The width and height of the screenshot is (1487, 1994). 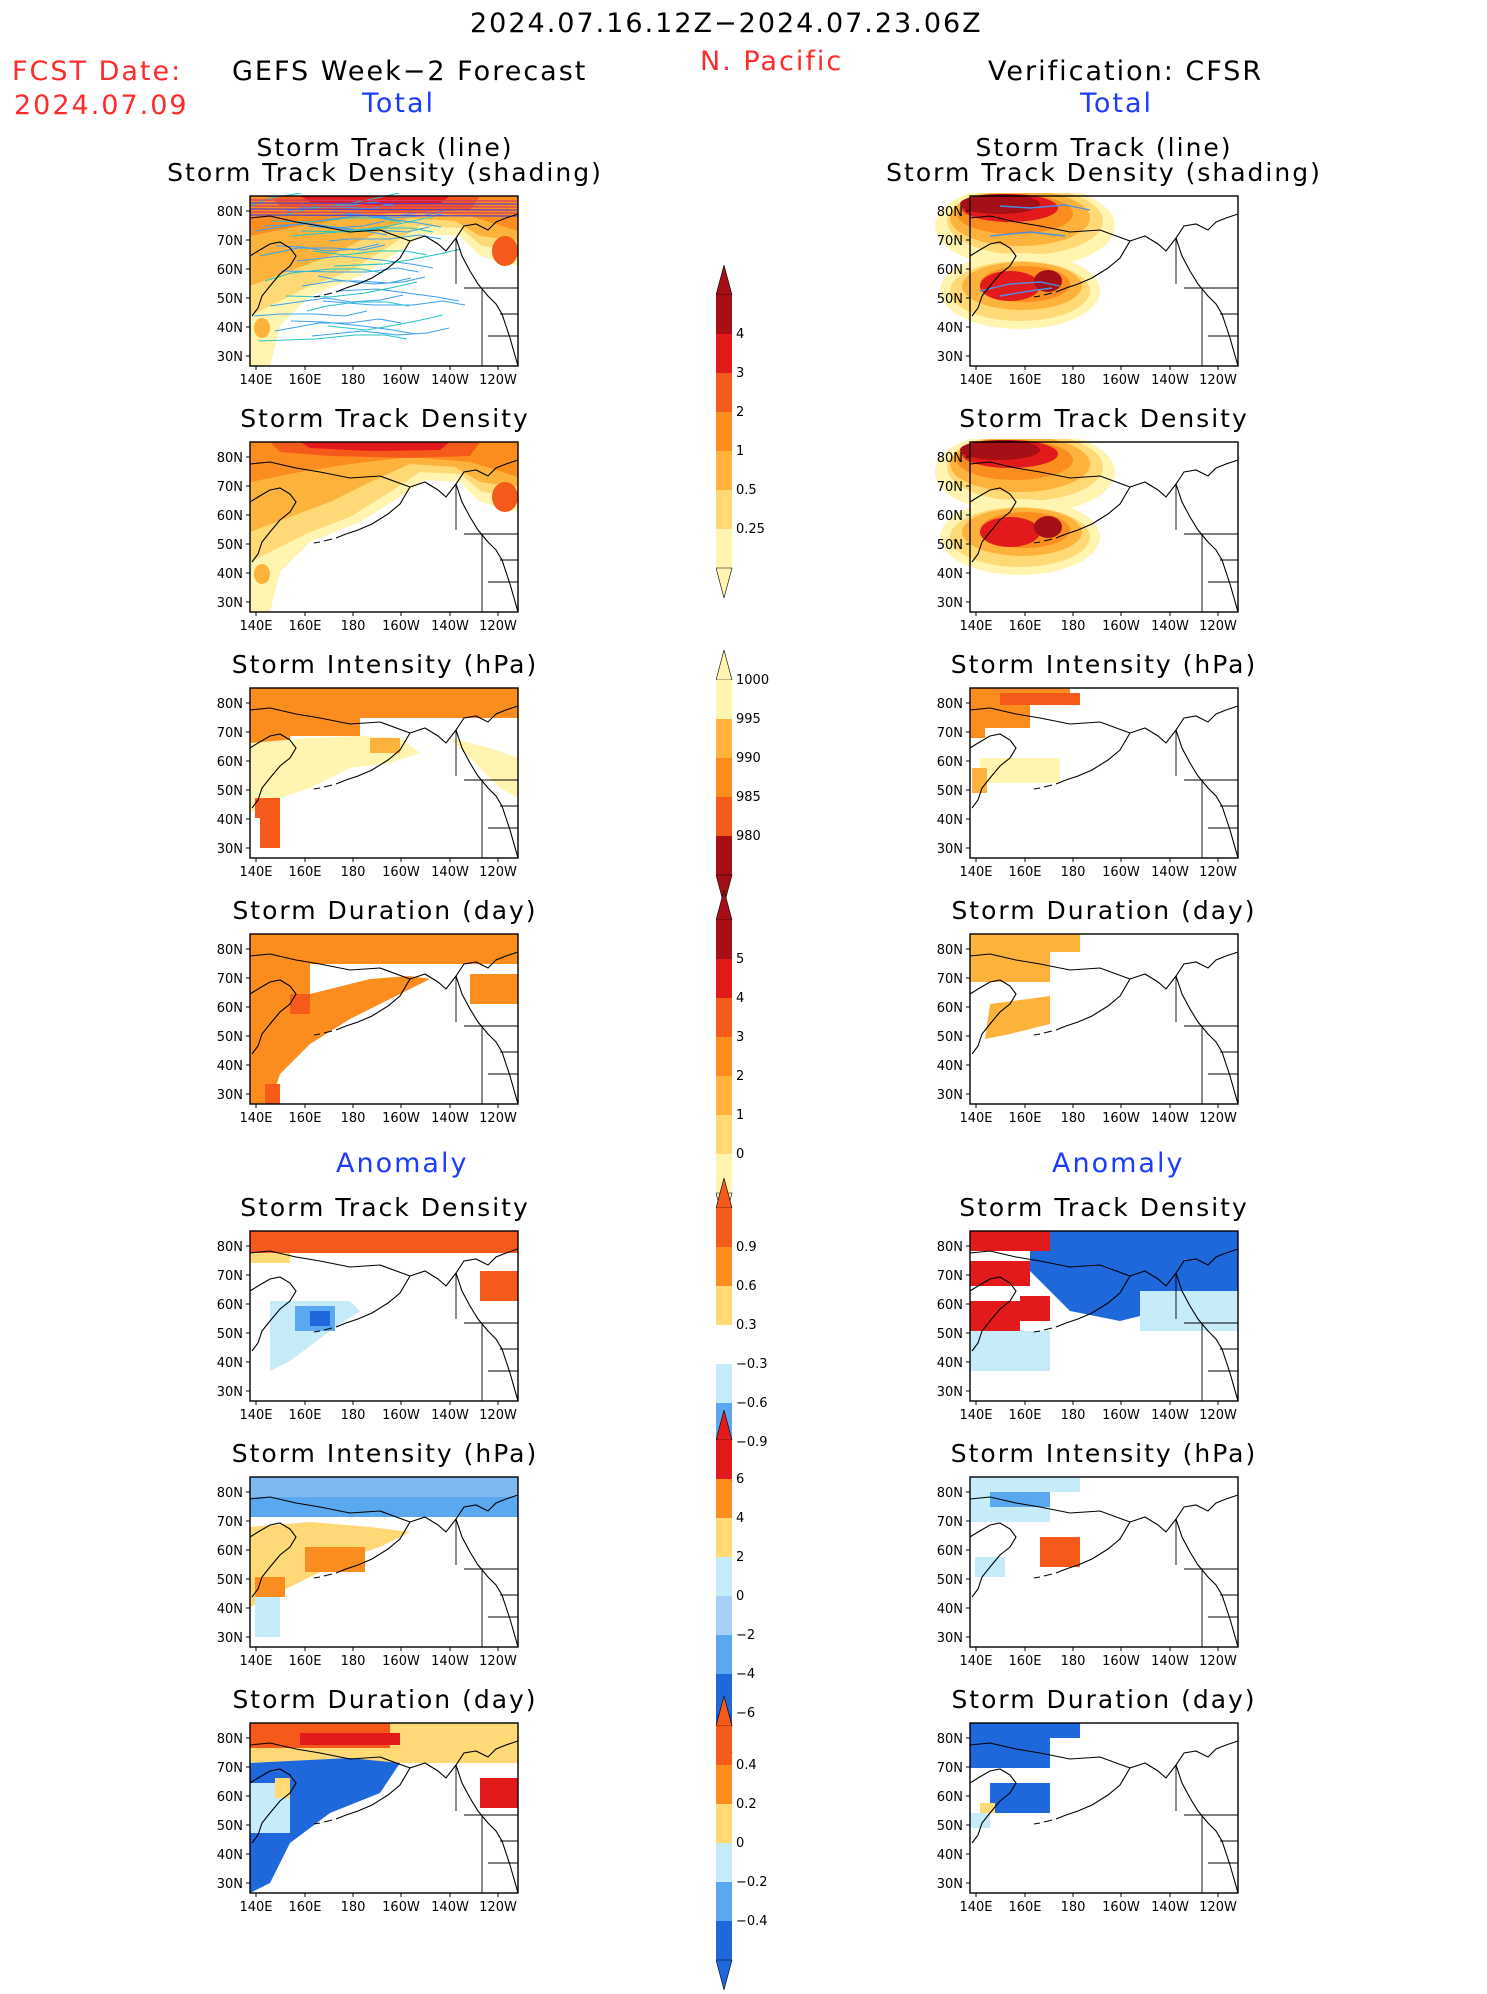 I want to click on lat-label: 70N, so click(x=230, y=1768).